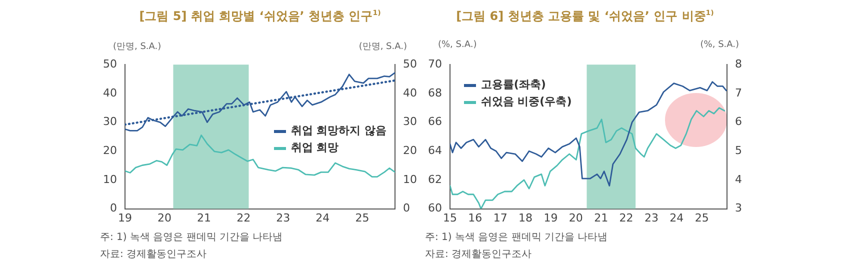 This screenshot has width=850, height=266. Describe the element at coordinates (720, 45) in the screenshot. I see `y2-axis-title: (%, S.A.)` at that location.